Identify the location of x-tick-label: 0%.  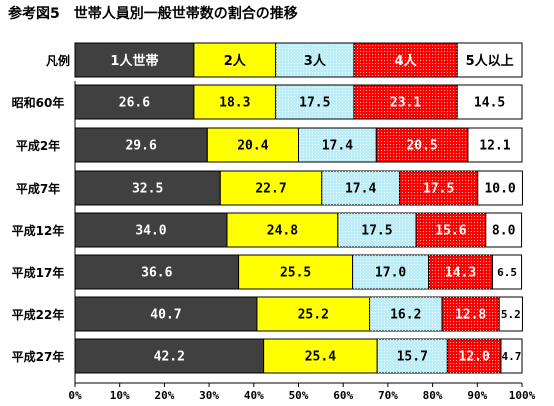
(75, 395).